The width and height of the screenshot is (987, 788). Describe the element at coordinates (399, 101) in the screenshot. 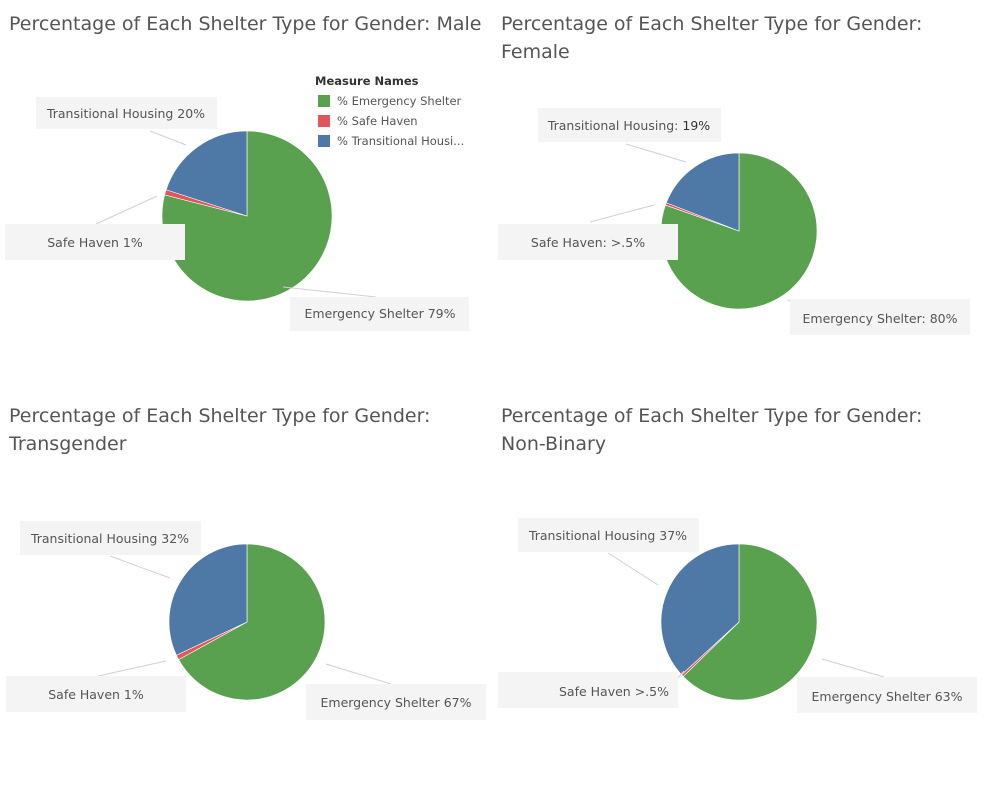

I see `legend-item-label: % Emergency Shelter` at that location.